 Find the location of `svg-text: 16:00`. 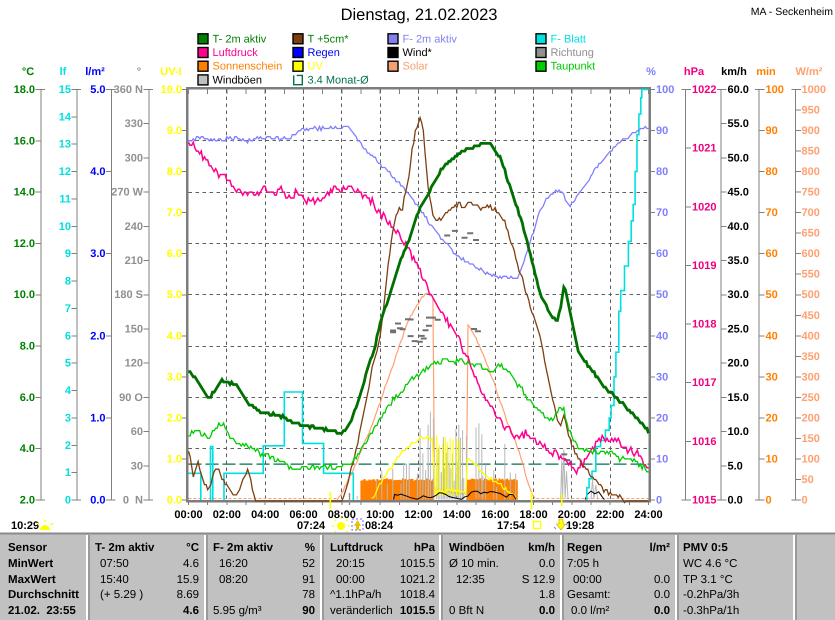

svg-text: 16:00 is located at coordinates (495, 515).